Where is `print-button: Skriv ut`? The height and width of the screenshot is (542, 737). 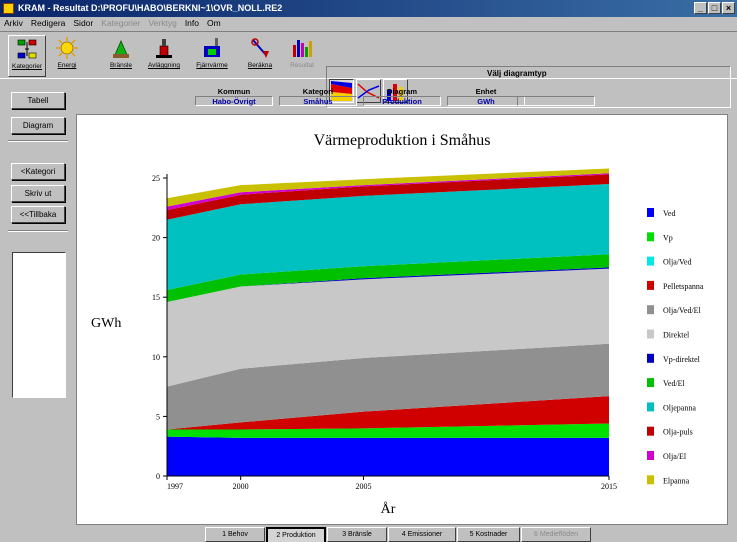 print-button: Skriv ut is located at coordinates (38, 193).